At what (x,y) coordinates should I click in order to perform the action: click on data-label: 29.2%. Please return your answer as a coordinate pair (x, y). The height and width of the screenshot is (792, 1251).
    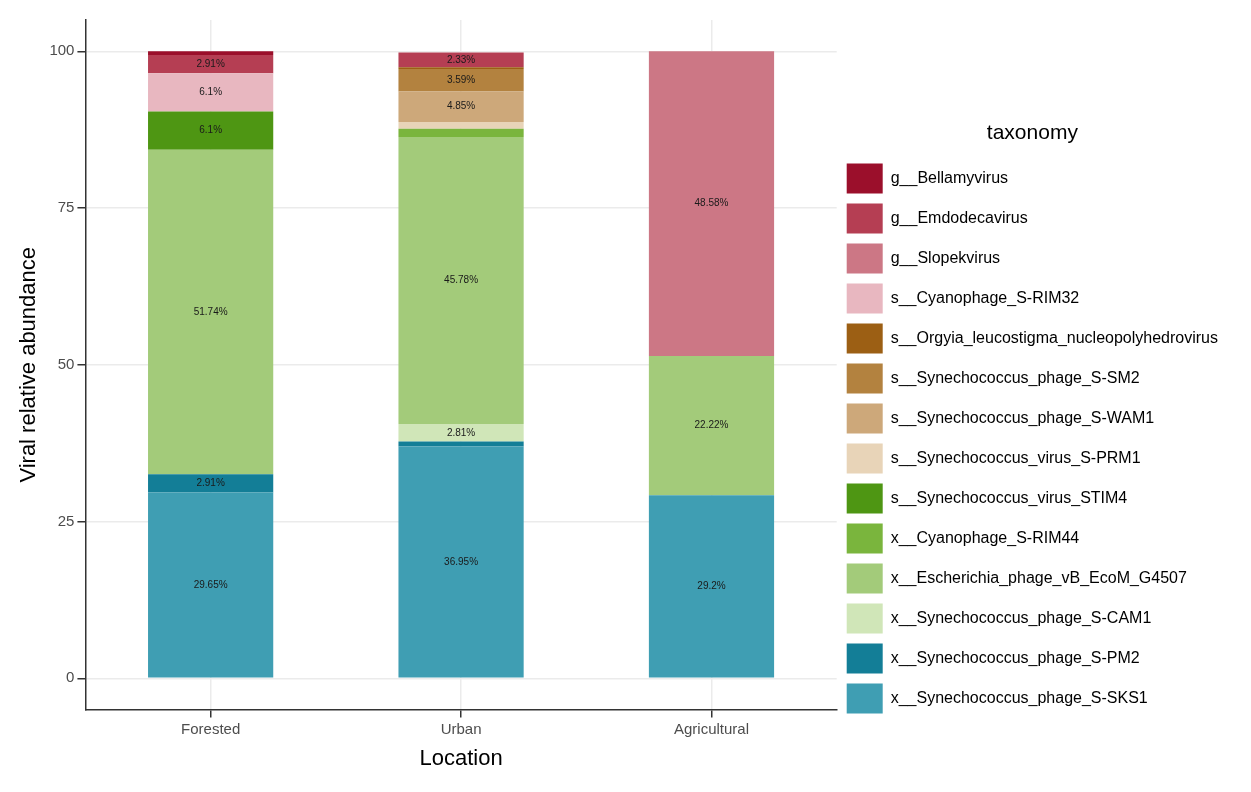
    Looking at the image, I should click on (711, 586).